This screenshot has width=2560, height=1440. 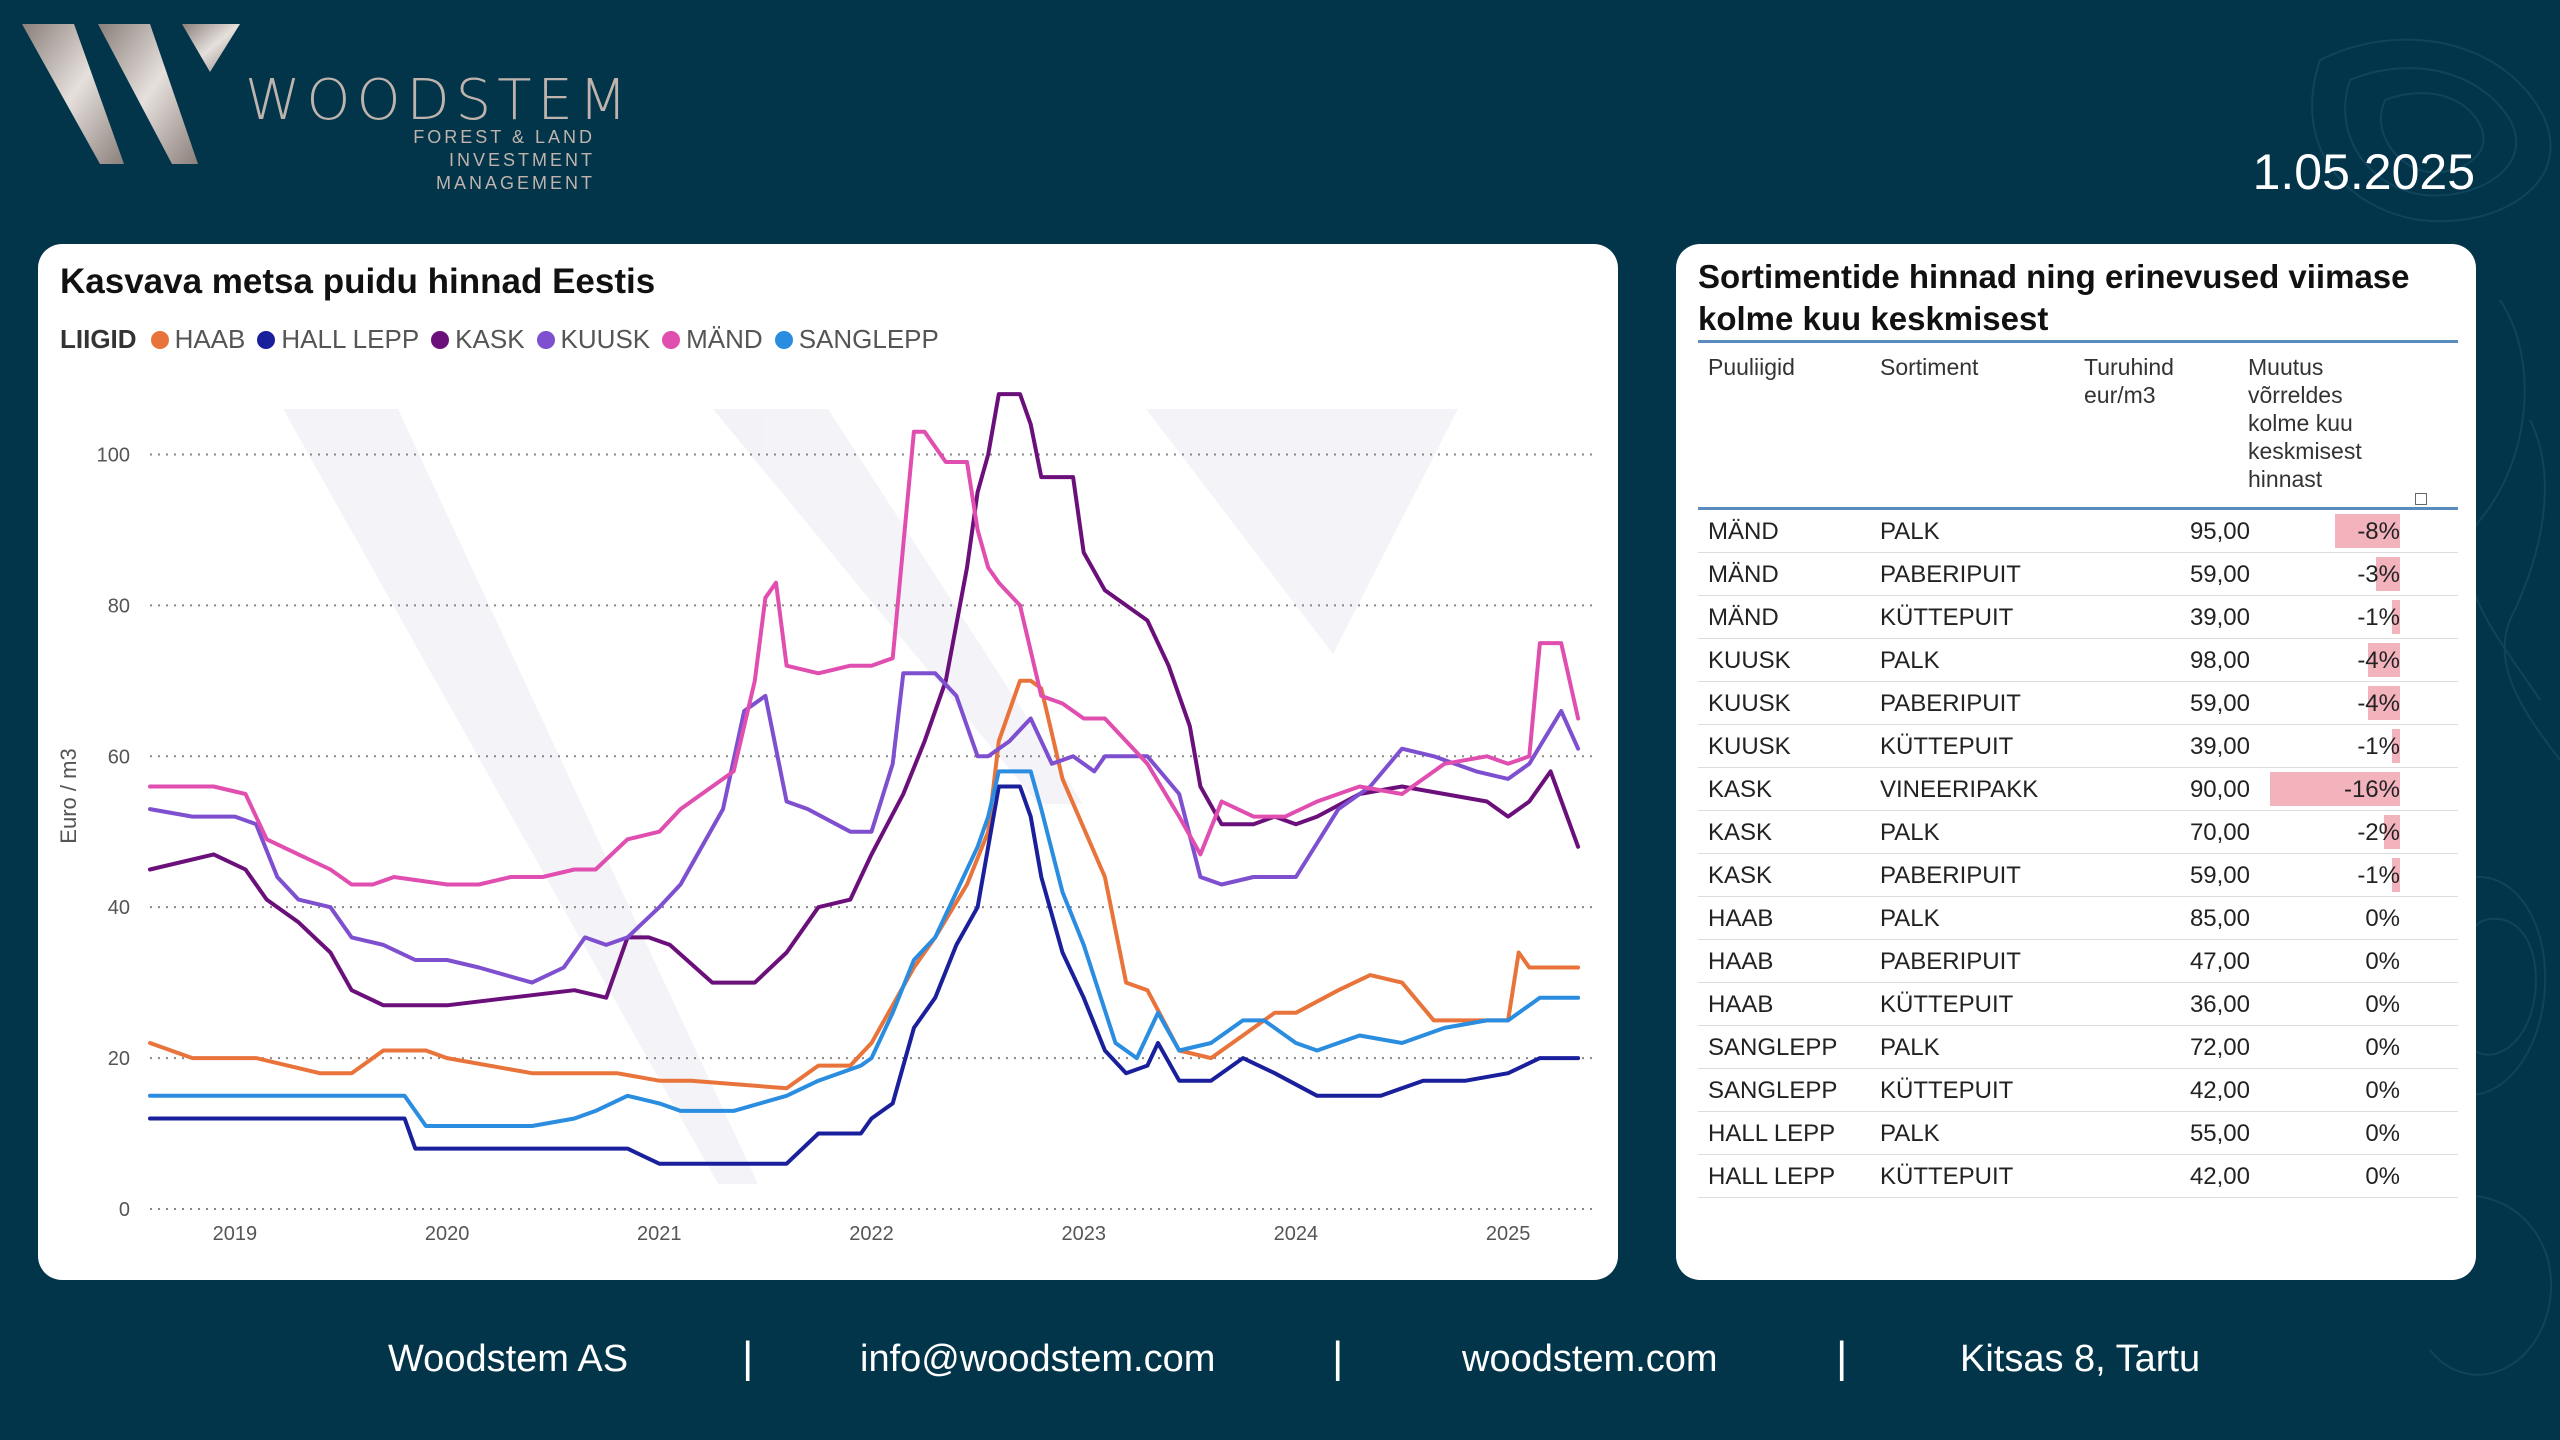 I want to click on table-row: KASK VINEERIPAKK 90,00 -16%, so click(x=2078, y=789).